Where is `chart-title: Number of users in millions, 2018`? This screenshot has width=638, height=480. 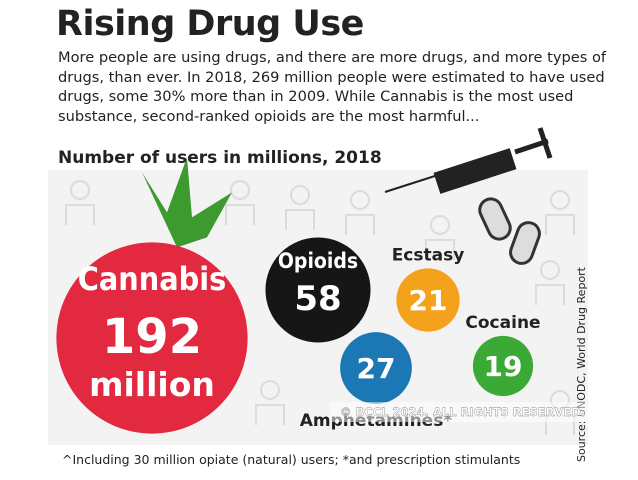
chart-title: Number of users in millions, 2018 is located at coordinates (220, 158).